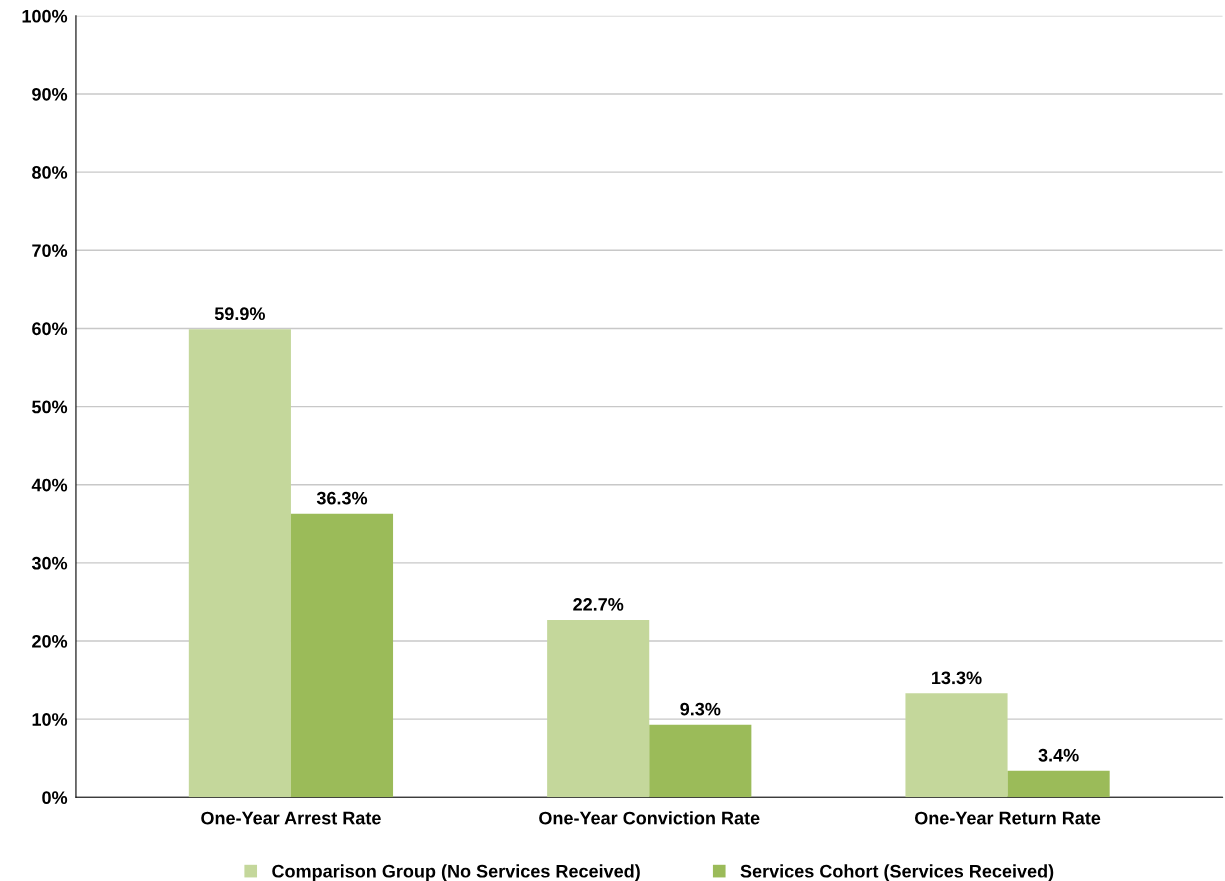  What do you see at coordinates (700, 709) in the screenshot?
I see `data-label: 9.3%` at bounding box center [700, 709].